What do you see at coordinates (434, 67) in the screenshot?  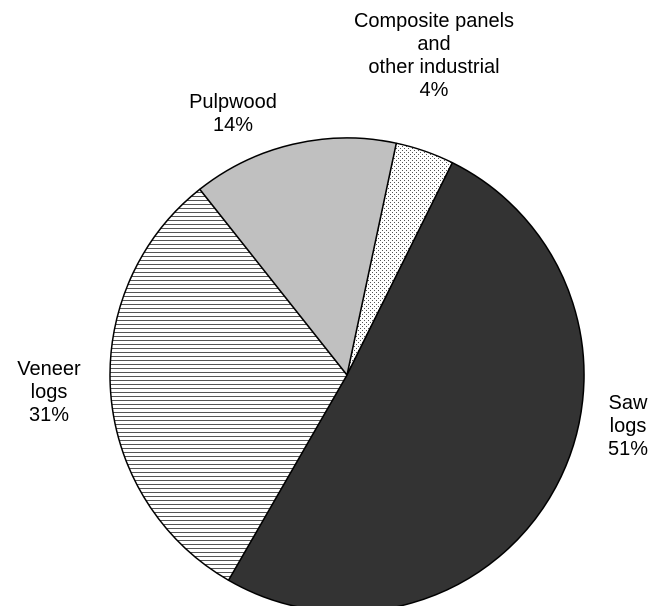 I see `slice-label-line: other industrial` at bounding box center [434, 67].